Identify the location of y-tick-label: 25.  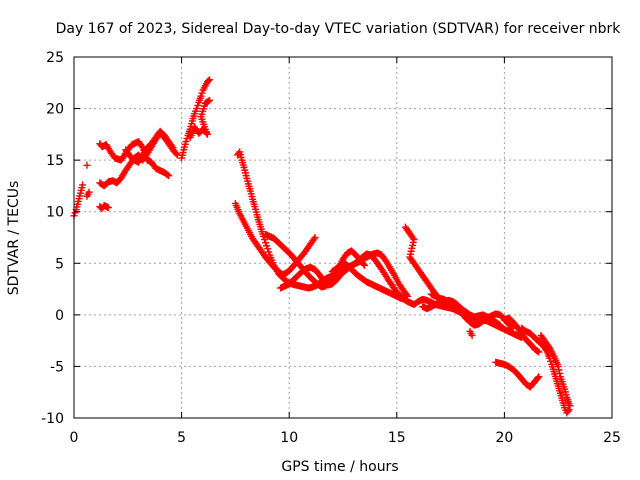
(55, 58).